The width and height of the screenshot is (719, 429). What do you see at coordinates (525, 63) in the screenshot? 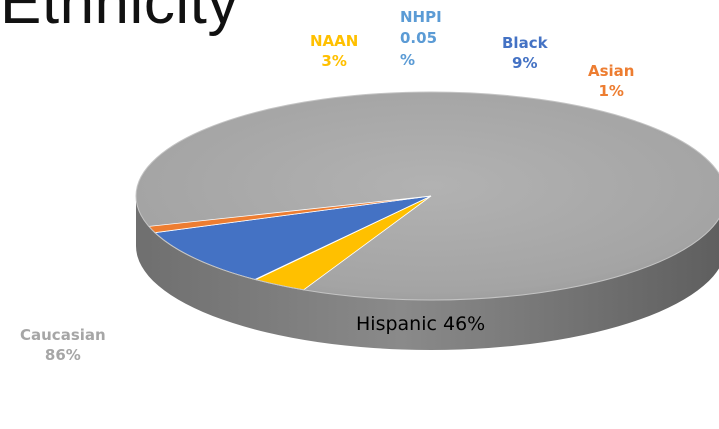
I see `slice-value-black: 9%` at bounding box center [525, 63].